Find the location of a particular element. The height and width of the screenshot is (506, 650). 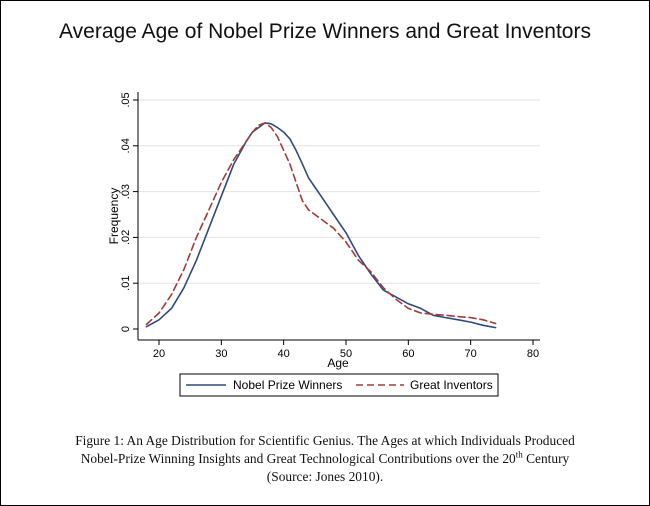

caption-line-2-end: Century is located at coordinates (546, 458).